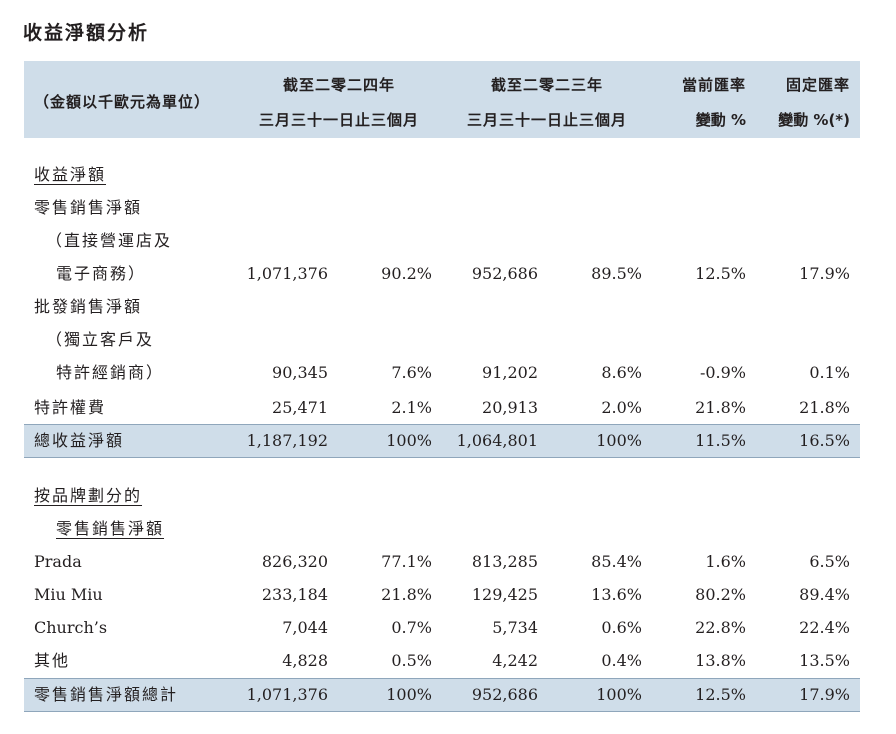 This screenshot has height=734, width=896. I want to click on cell-constant-change: 21.8%, so click(824, 407).